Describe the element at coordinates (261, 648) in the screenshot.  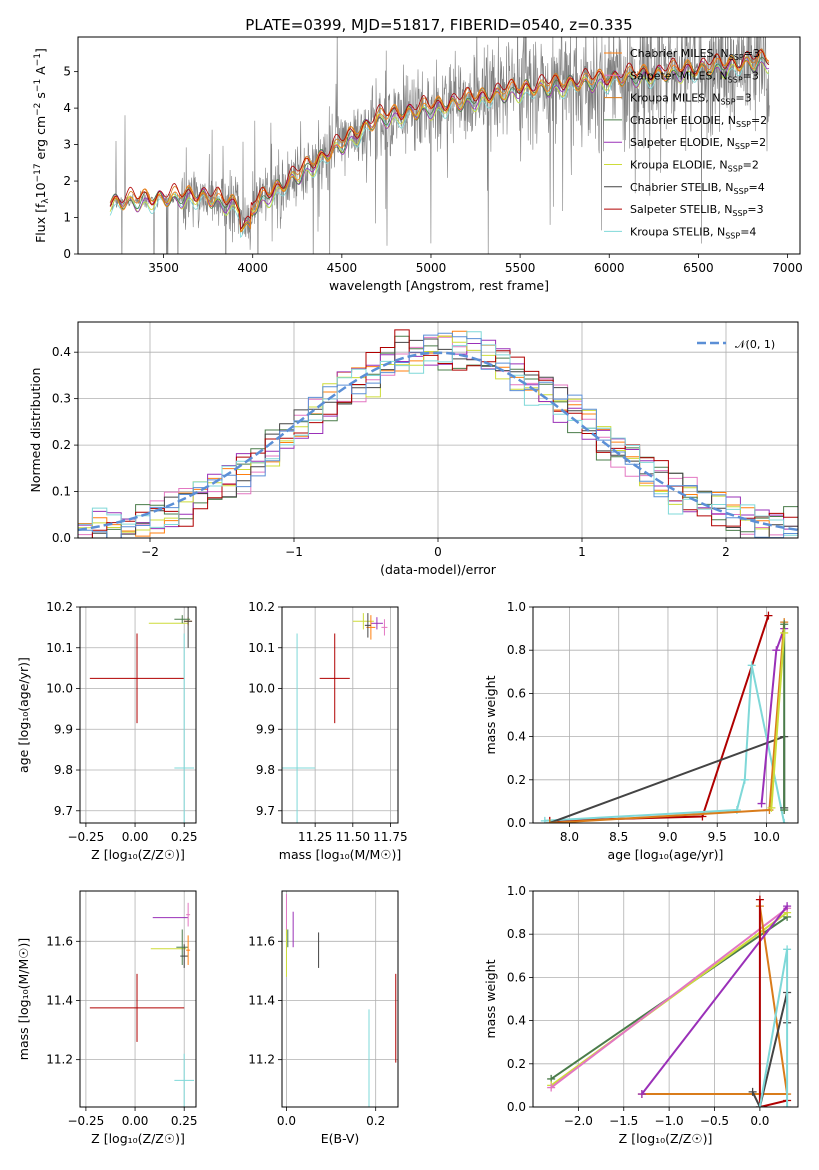
I see `y-tick-label: 10.1` at that location.